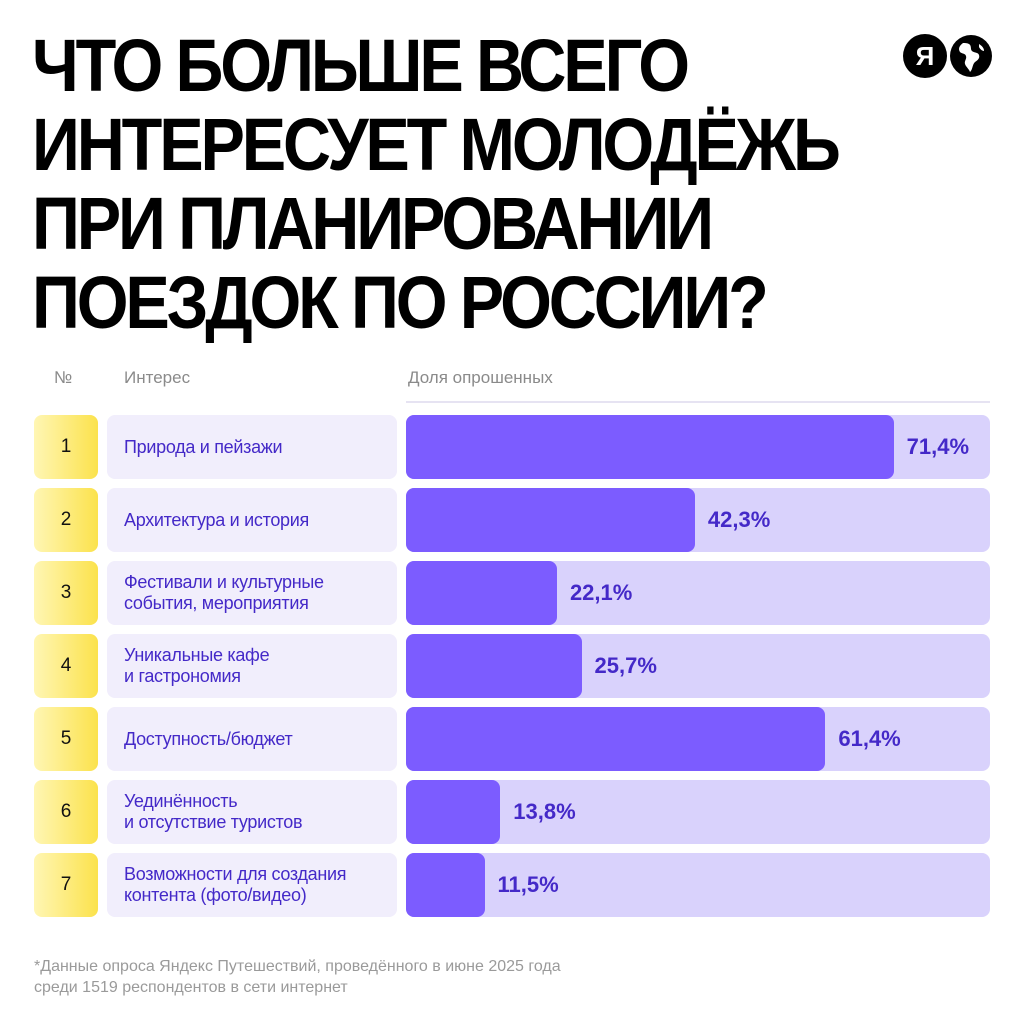 This screenshot has height=1024, width=1024. I want to click on header-interest: Интерес, so click(157, 377).